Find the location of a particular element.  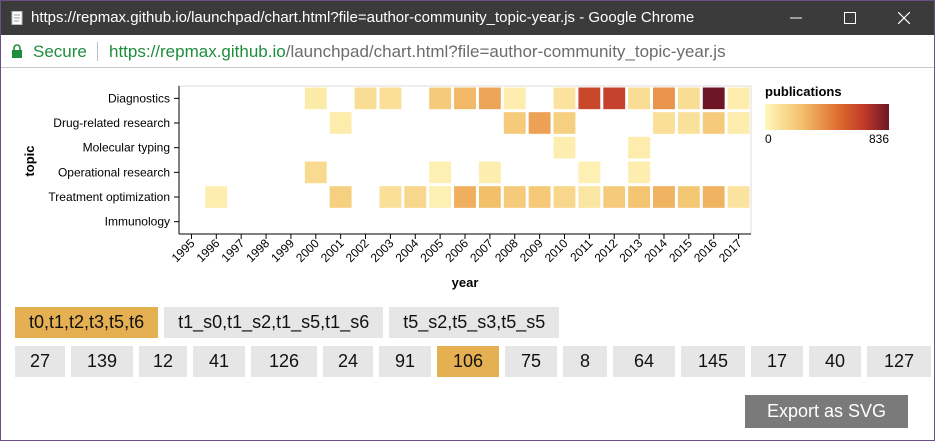

x-tick-label: 2004 is located at coordinates (407, 250).